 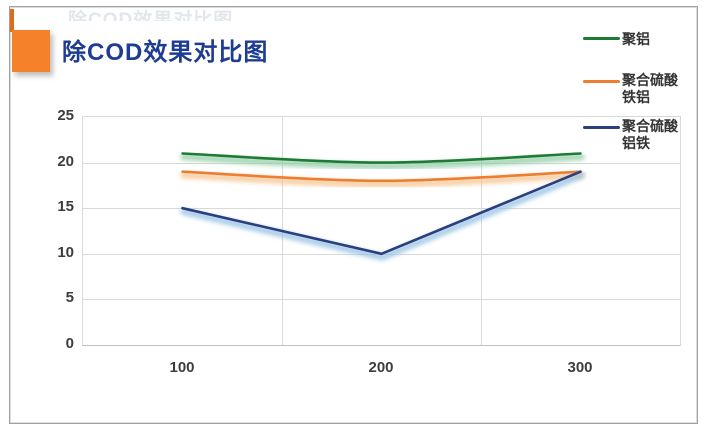 What do you see at coordinates (65, 252) in the screenshot?
I see `y-tick-10: 10` at bounding box center [65, 252].